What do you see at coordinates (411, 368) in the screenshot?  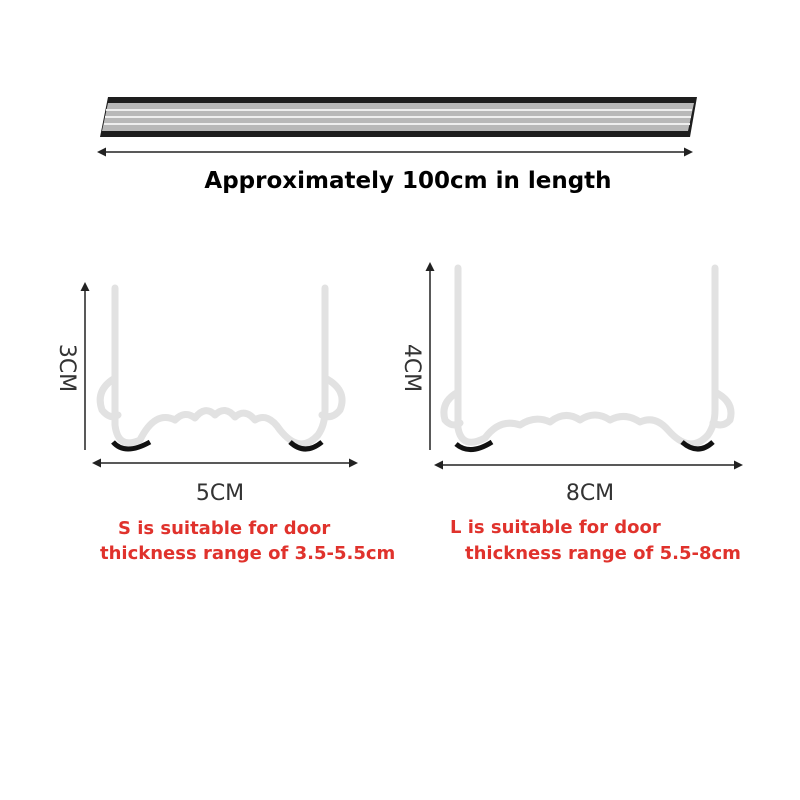 I see `height-label: 4CM` at bounding box center [411, 368].